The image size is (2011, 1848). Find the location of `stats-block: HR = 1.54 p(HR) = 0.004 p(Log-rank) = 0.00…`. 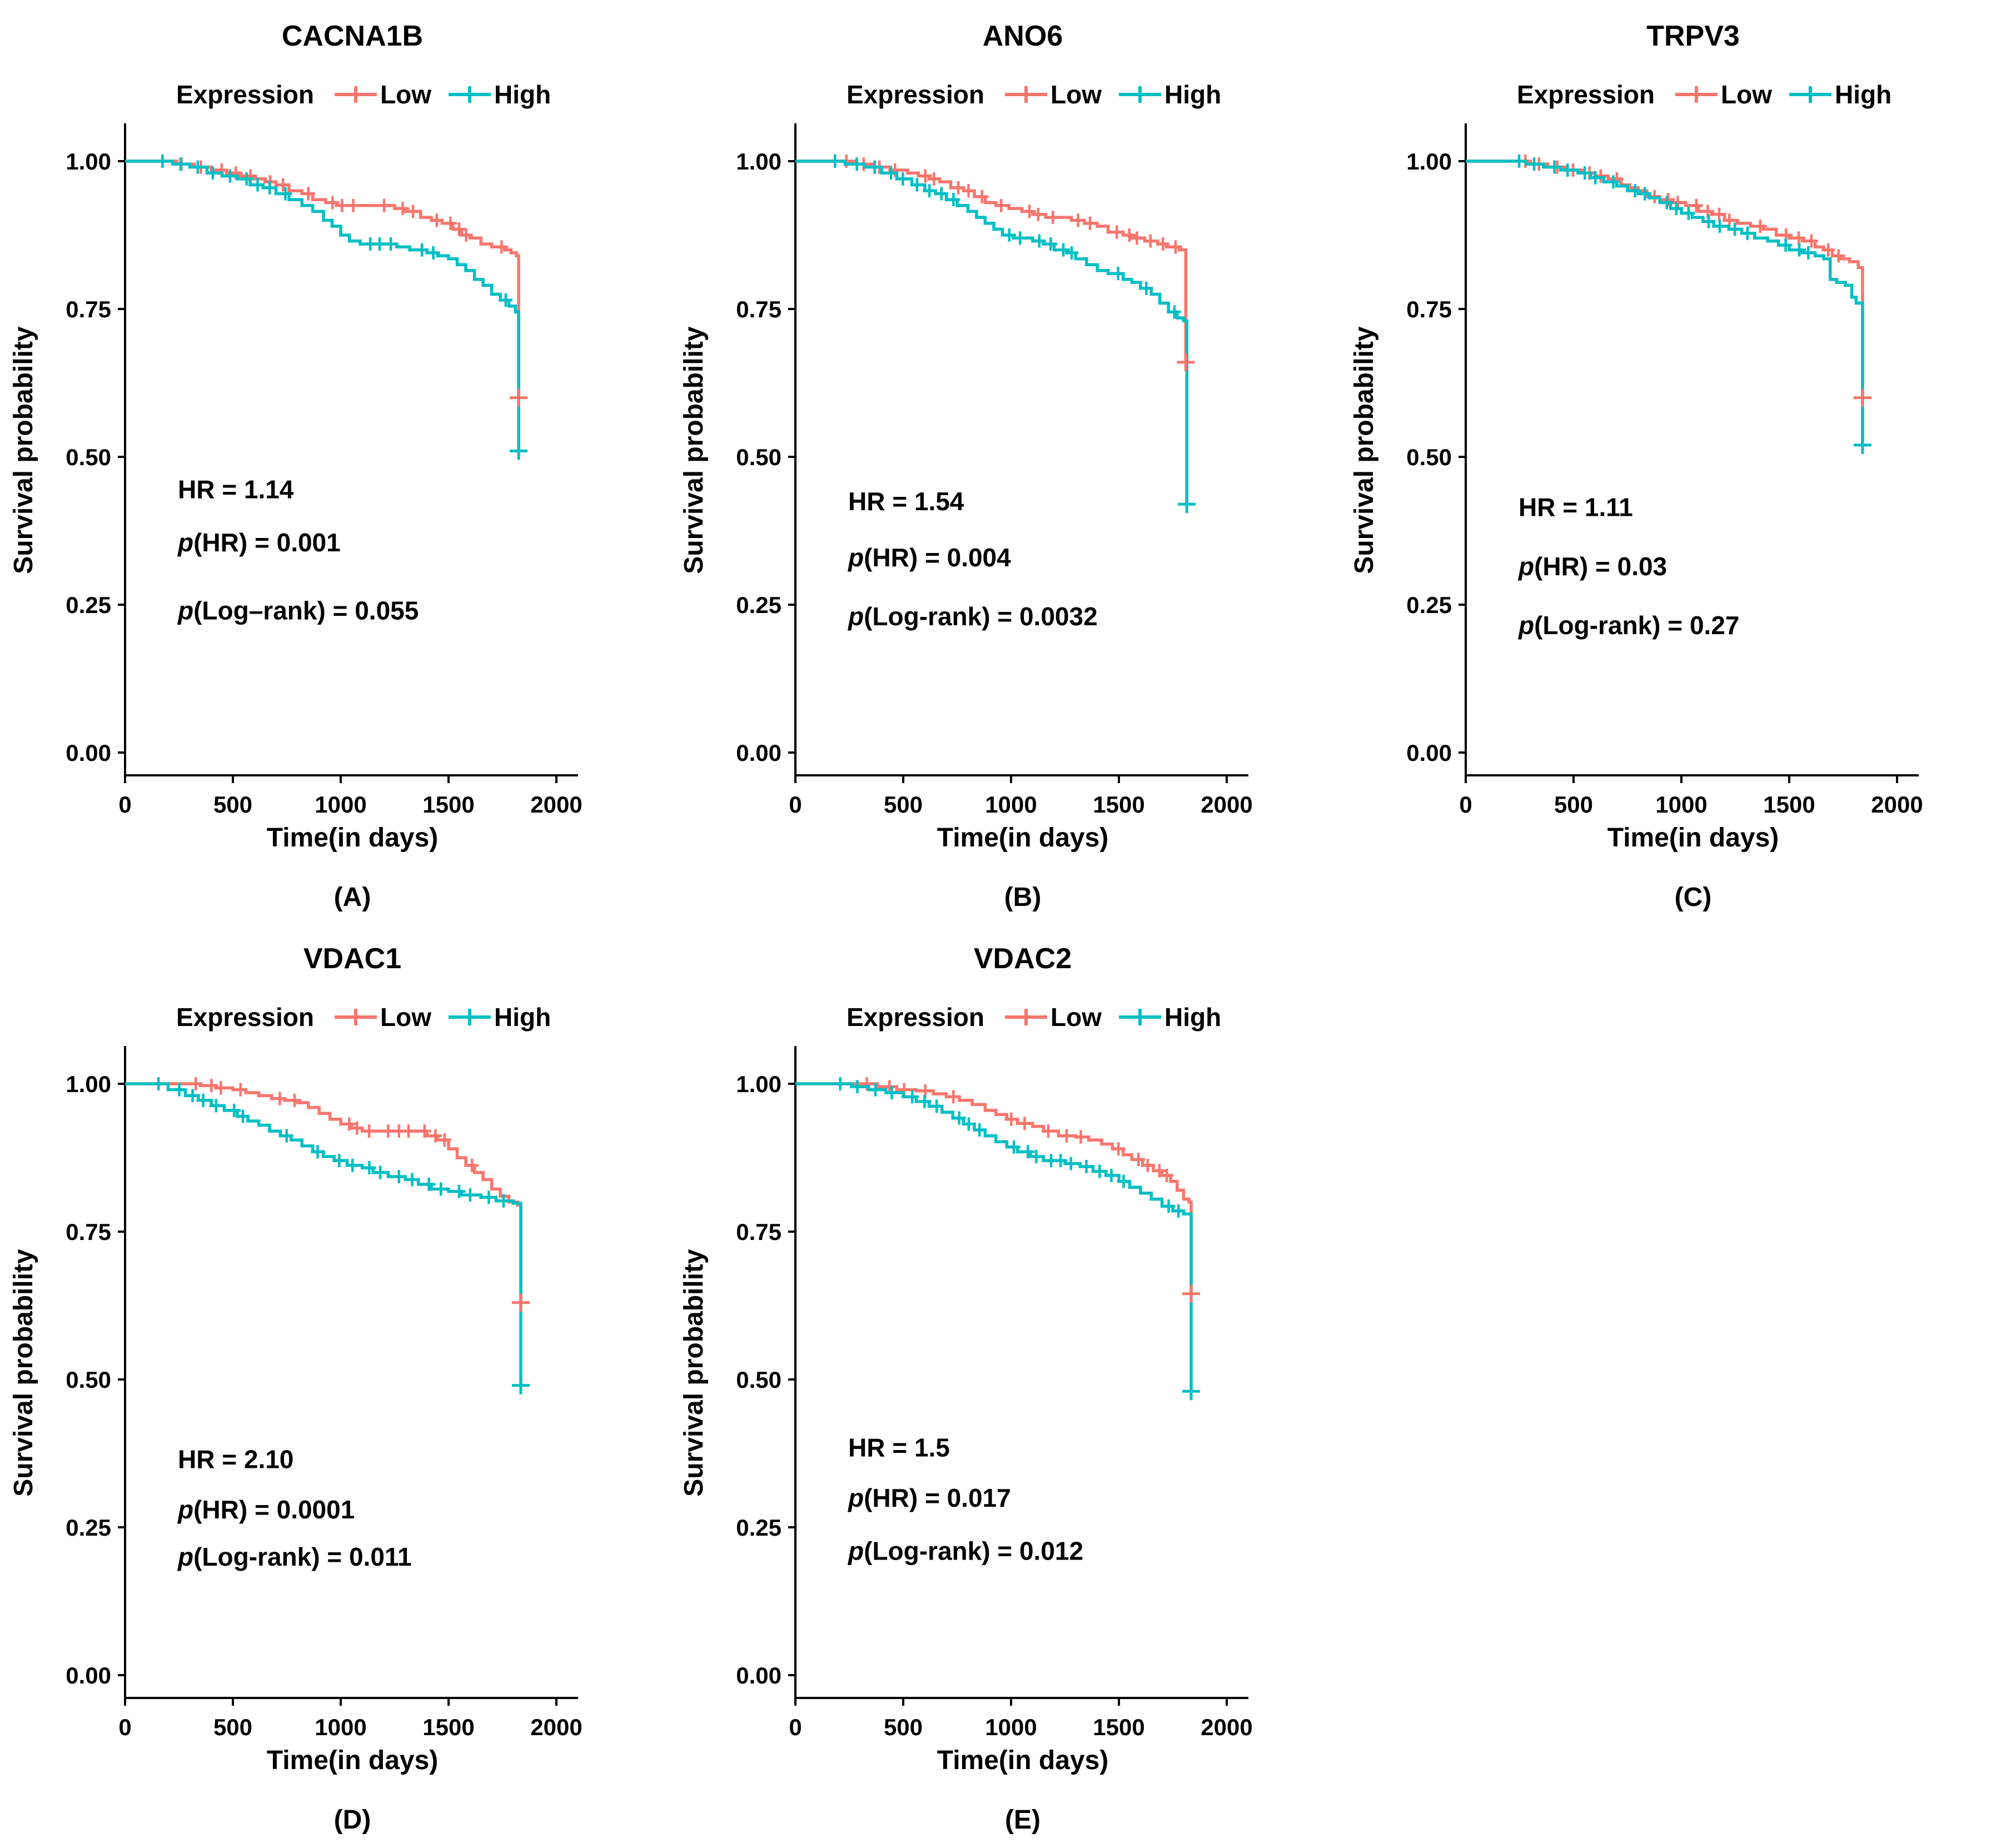

stats-block: HR = 1.54 p(HR) = 0.004 p(Log-rank) = 0.00… is located at coordinates (972, 559).